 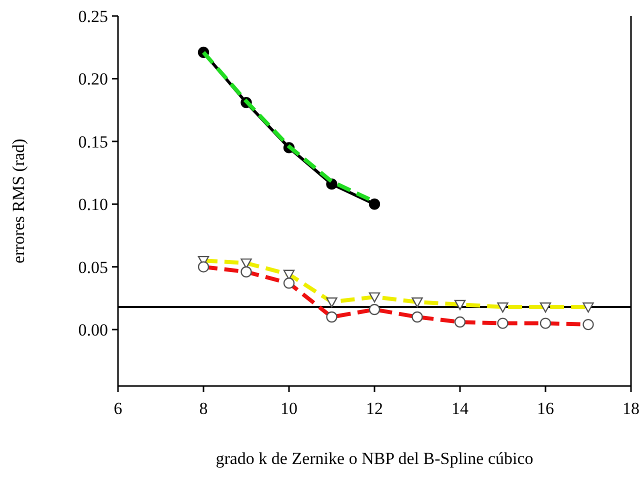 I want to click on y-tick-label: 0.25, so click(x=93, y=16).